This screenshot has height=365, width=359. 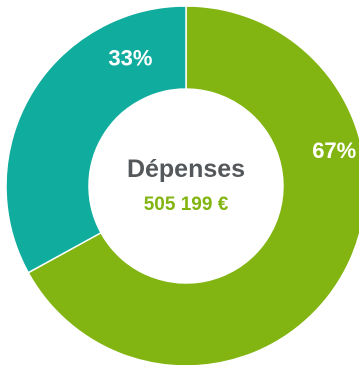 I want to click on center-value: 505 199 €, so click(x=186, y=204).